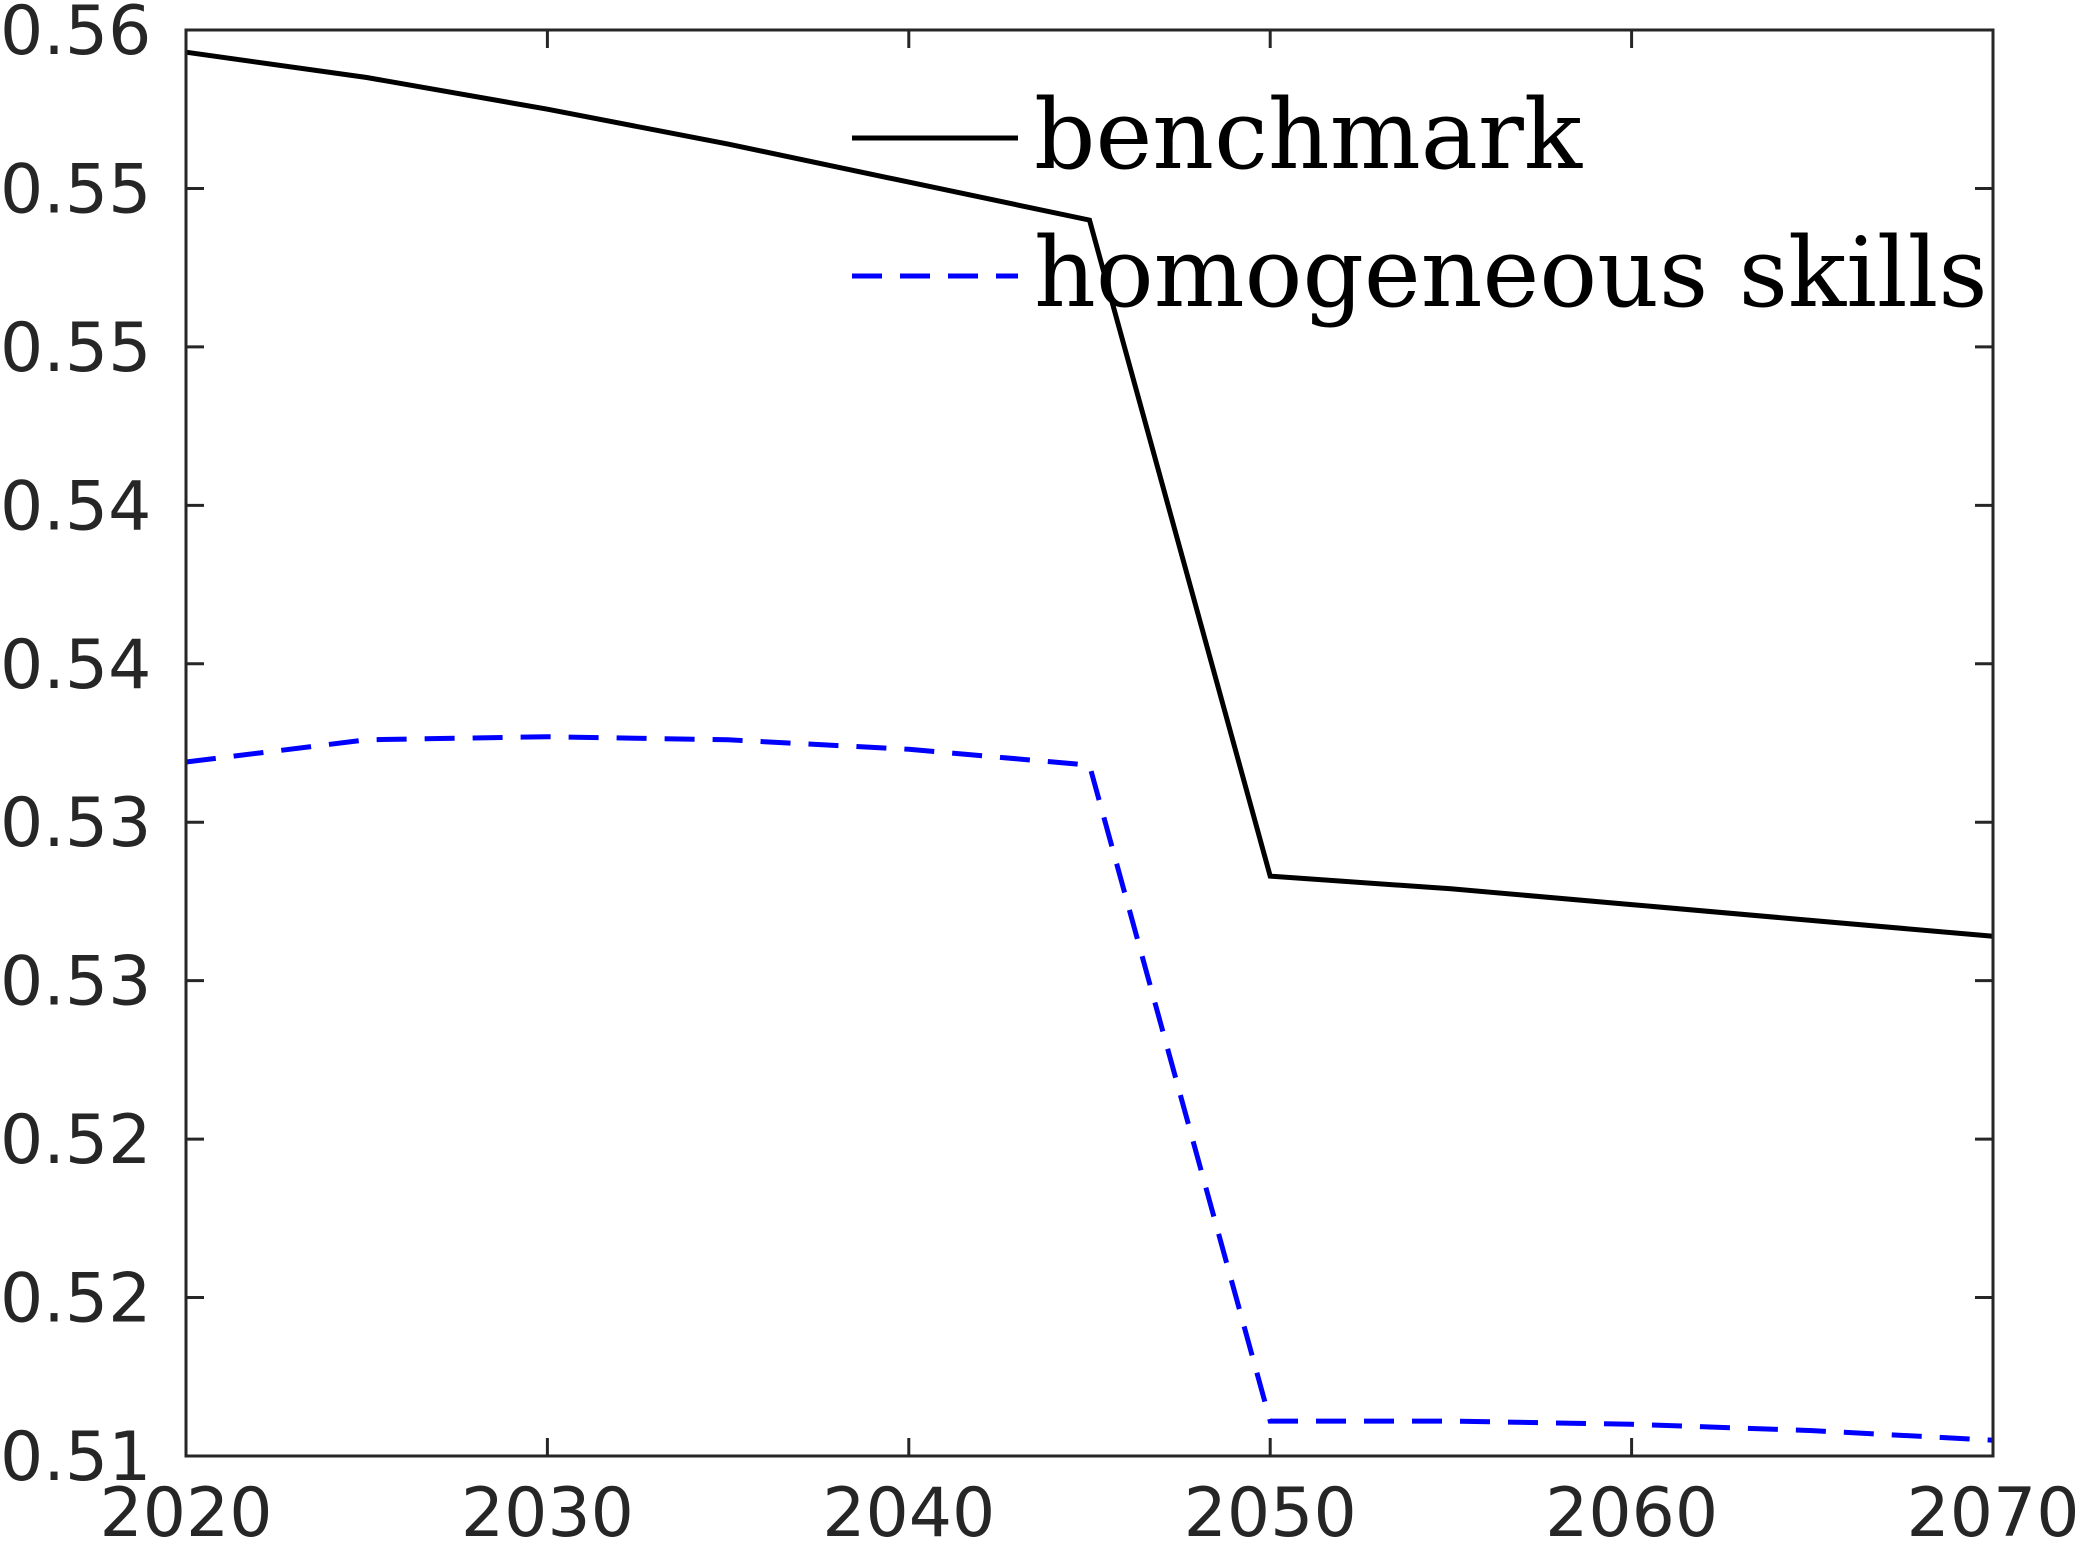 The image size is (2082, 1559). I want to click on y-tick-label: 0.56, so click(75, 35).